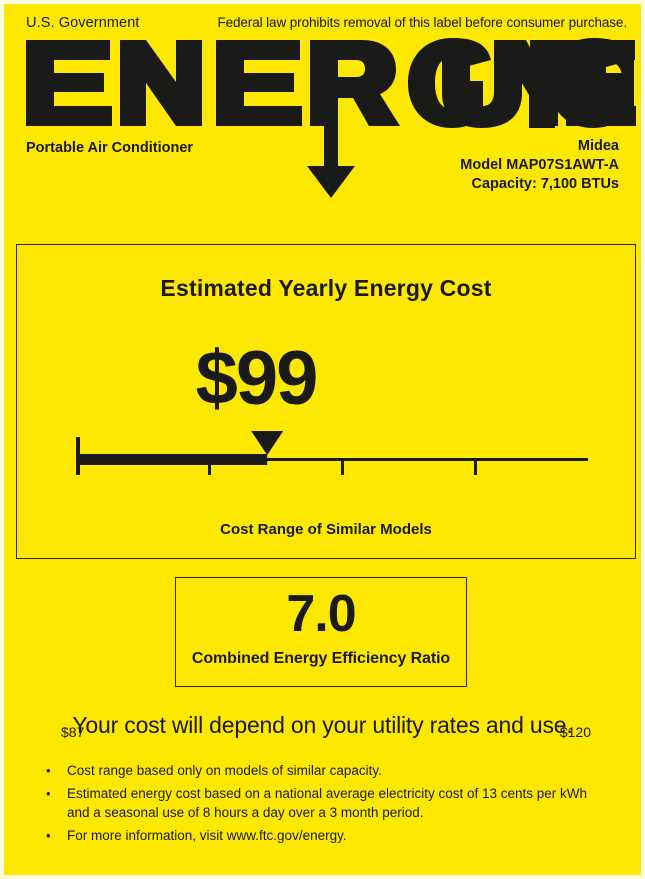 The height and width of the screenshot is (879, 645). Describe the element at coordinates (328, 83) in the screenshot. I see `energyguide-wordmark` at that location.